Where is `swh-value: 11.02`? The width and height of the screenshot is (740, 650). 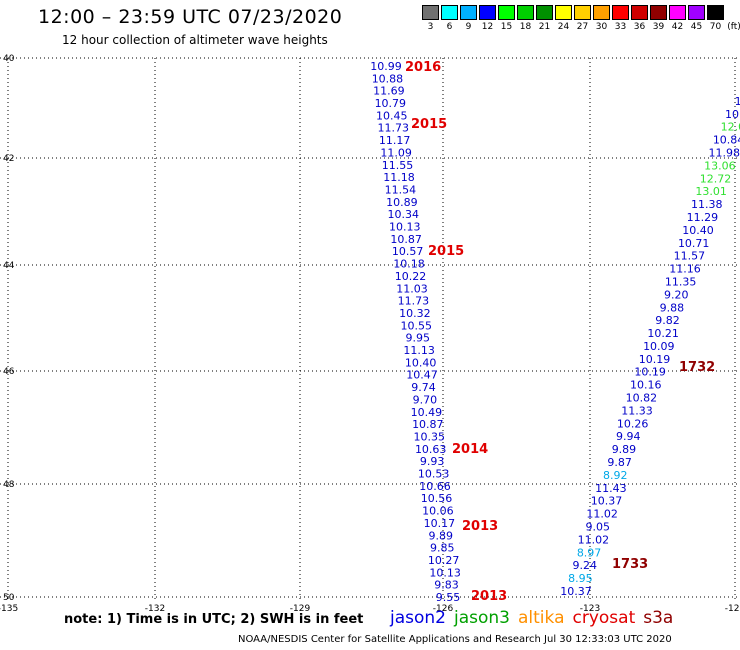 swh-value: 11.02 is located at coordinates (594, 539).